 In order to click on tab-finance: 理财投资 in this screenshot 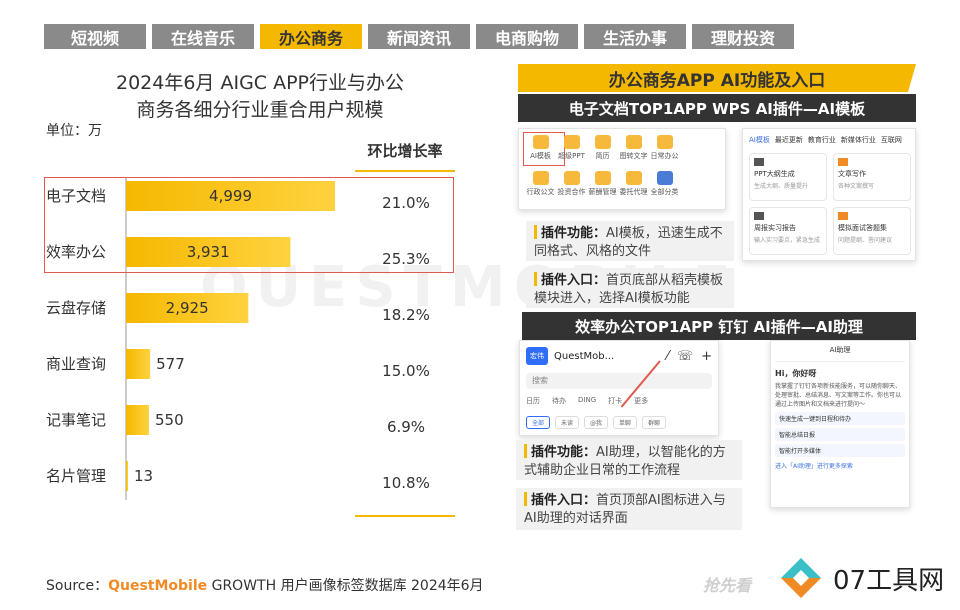, I will do `click(743, 36)`.